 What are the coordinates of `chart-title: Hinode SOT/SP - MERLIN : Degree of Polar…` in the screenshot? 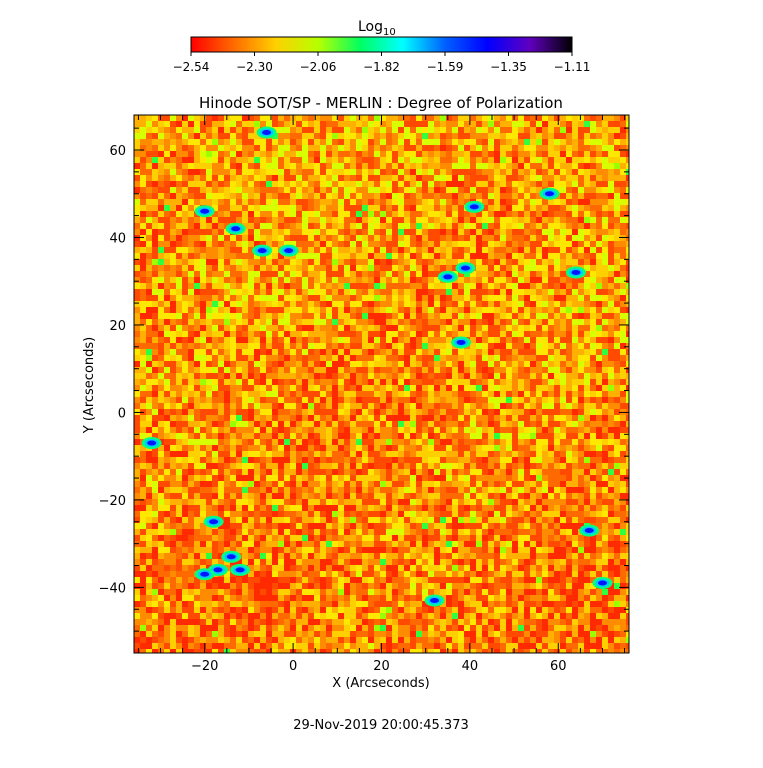 It's located at (381, 103).